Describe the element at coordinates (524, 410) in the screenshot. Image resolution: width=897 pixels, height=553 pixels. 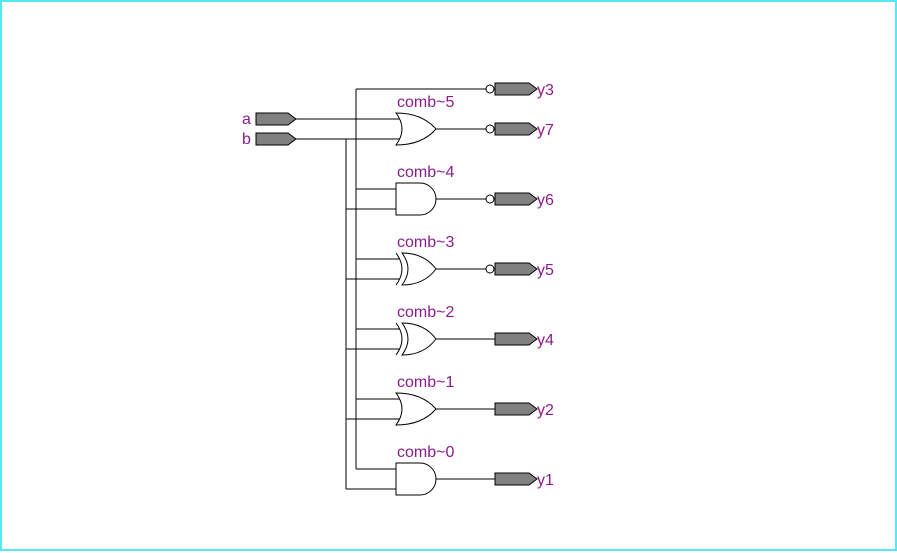
I see `output-pin-y2: y2` at that location.